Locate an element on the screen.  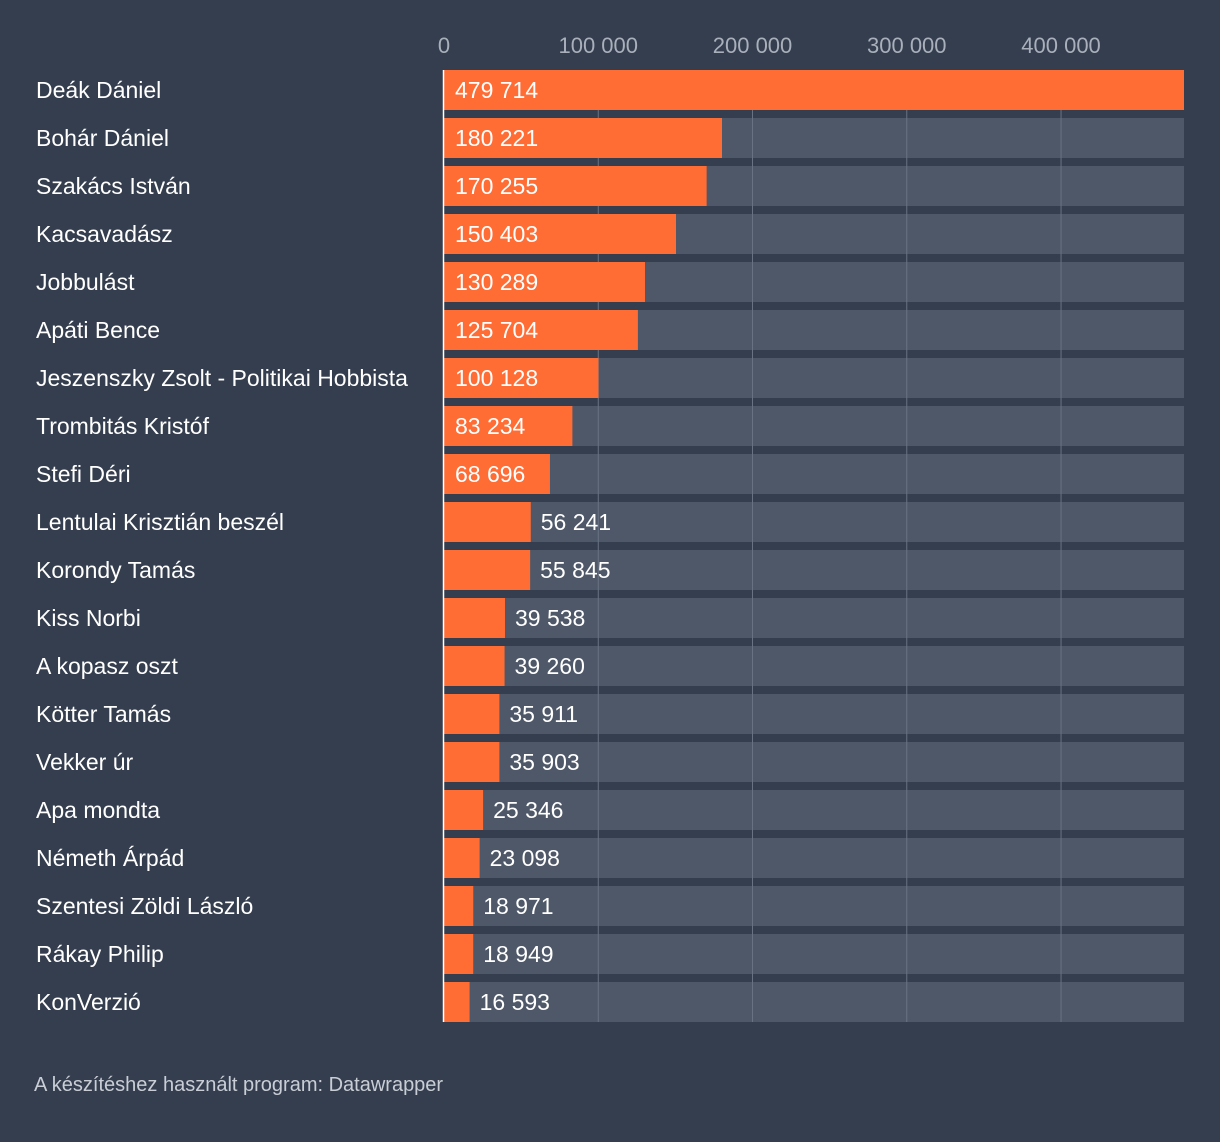
data-label: 23 098 is located at coordinates (525, 858).